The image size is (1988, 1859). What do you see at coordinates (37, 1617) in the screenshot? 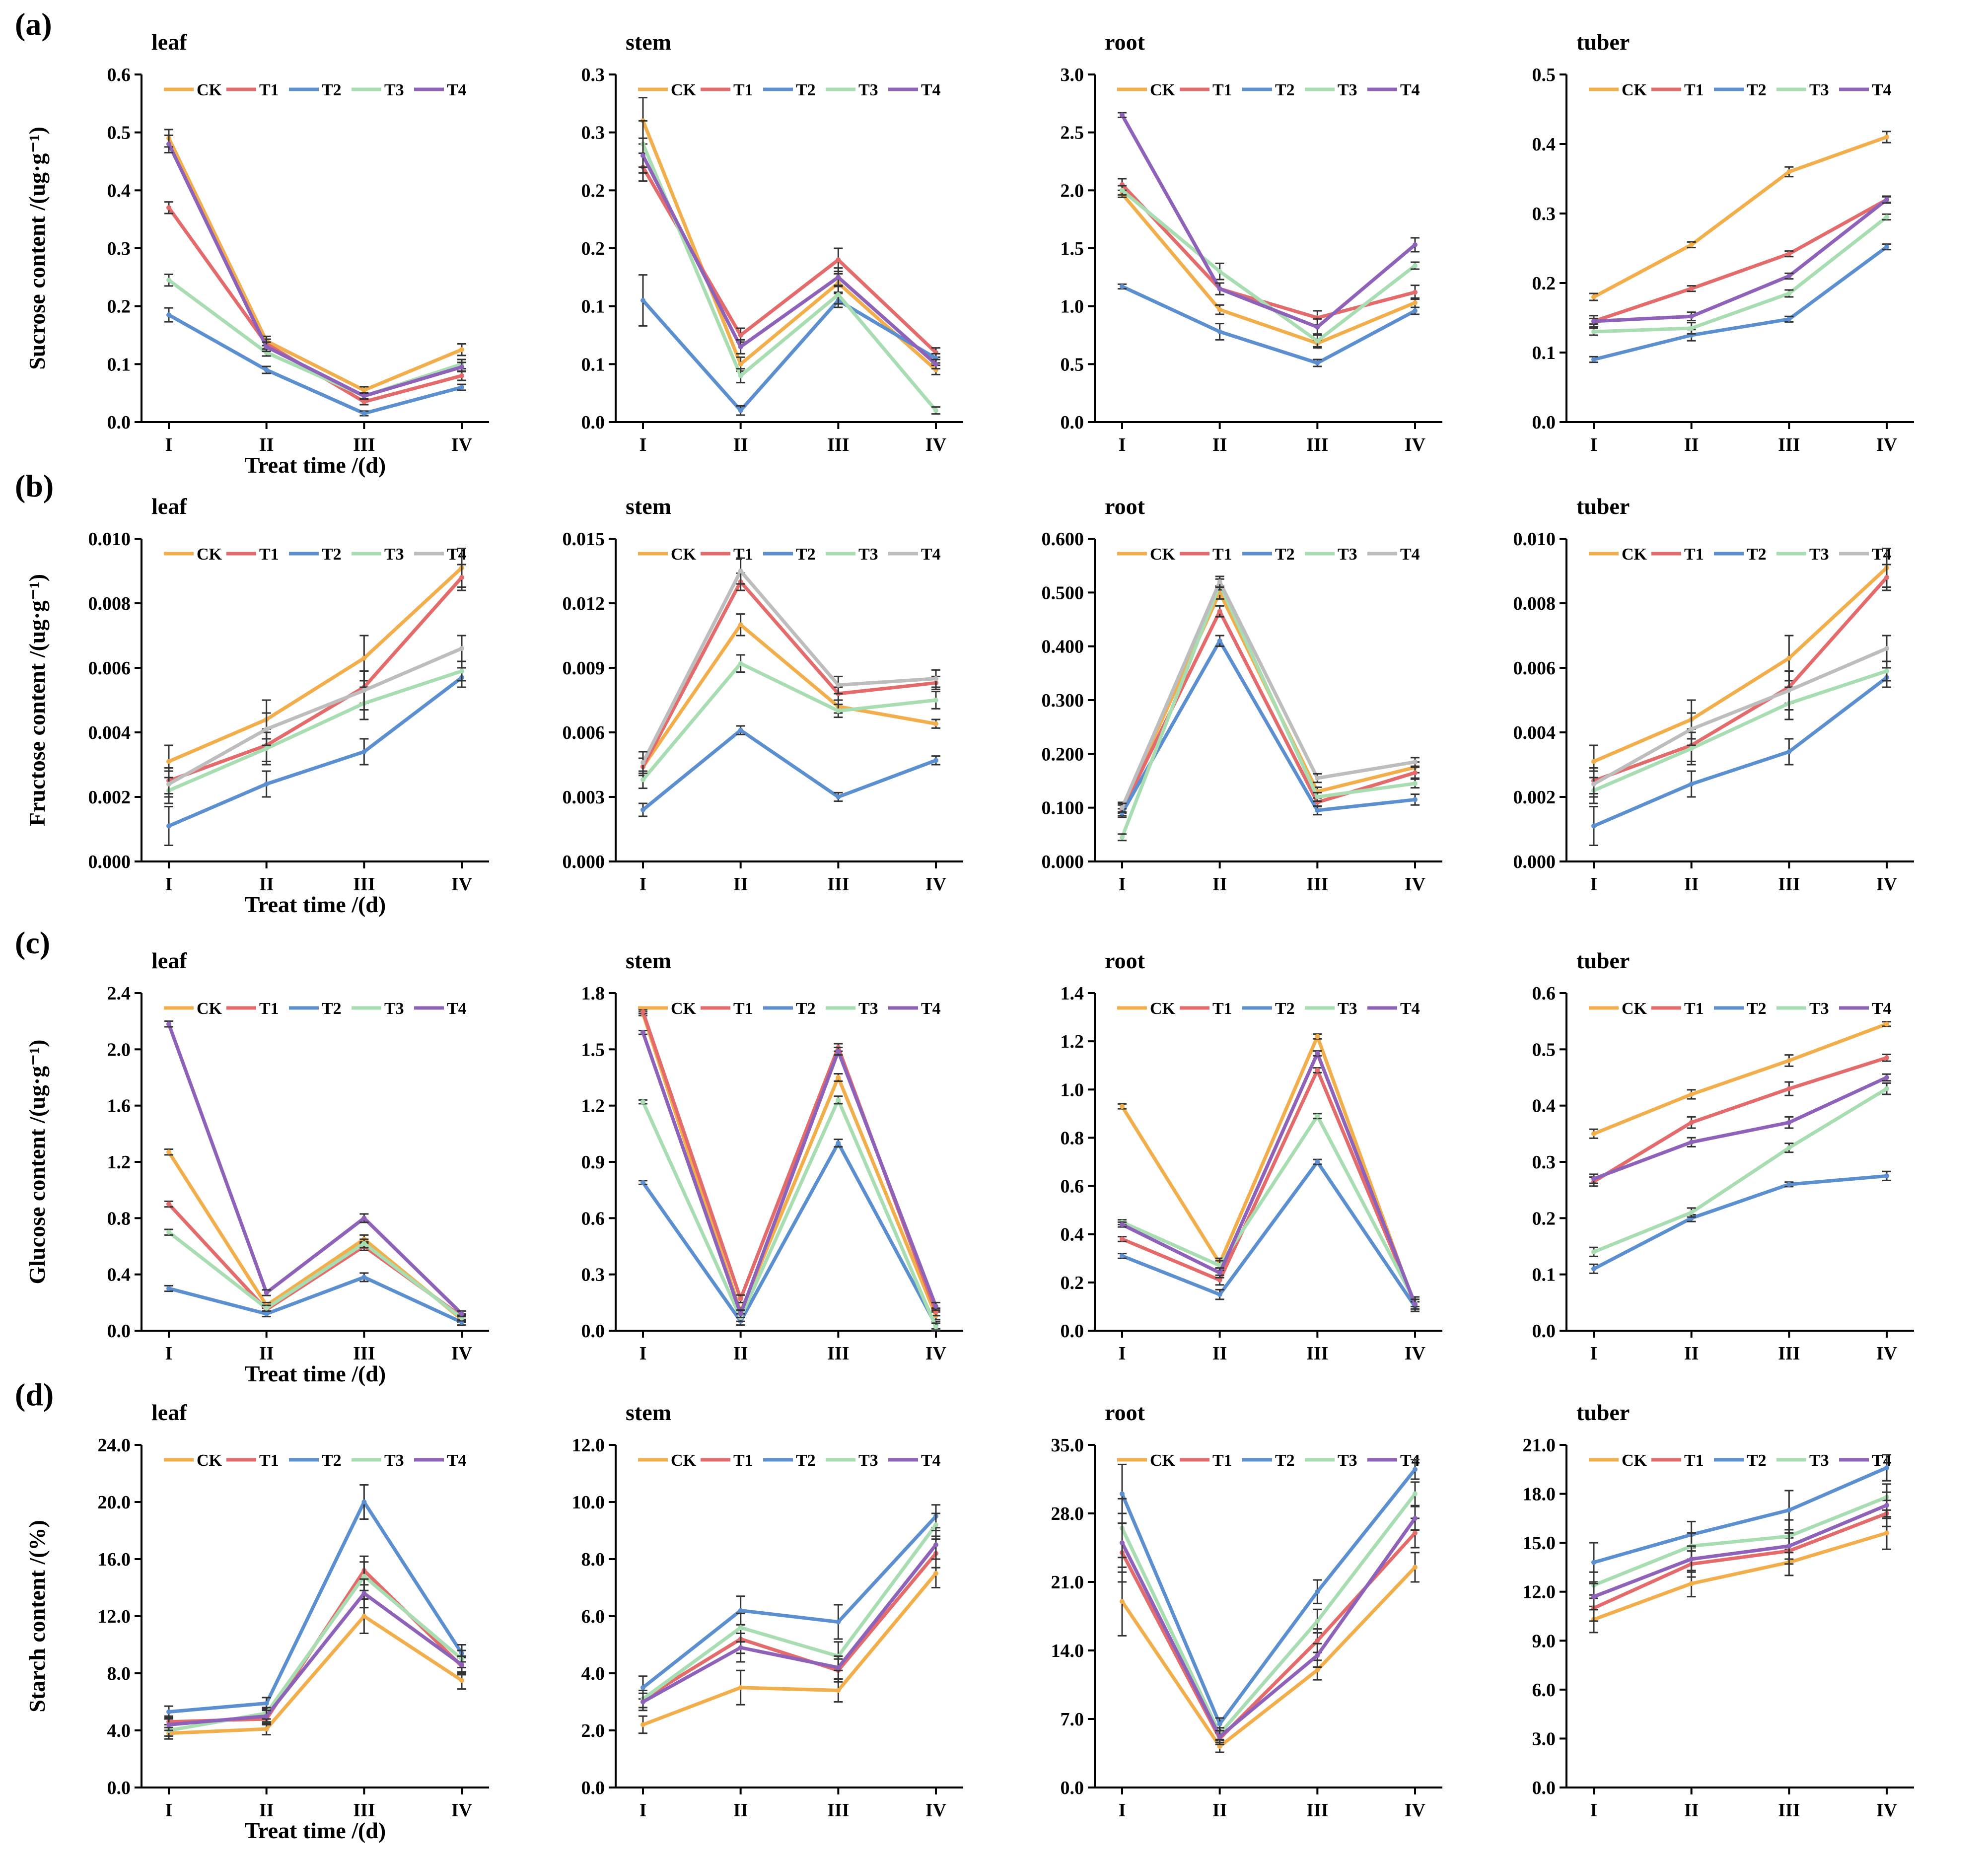
I see `y-axis-title: Starch content /(%)` at bounding box center [37, 1617].